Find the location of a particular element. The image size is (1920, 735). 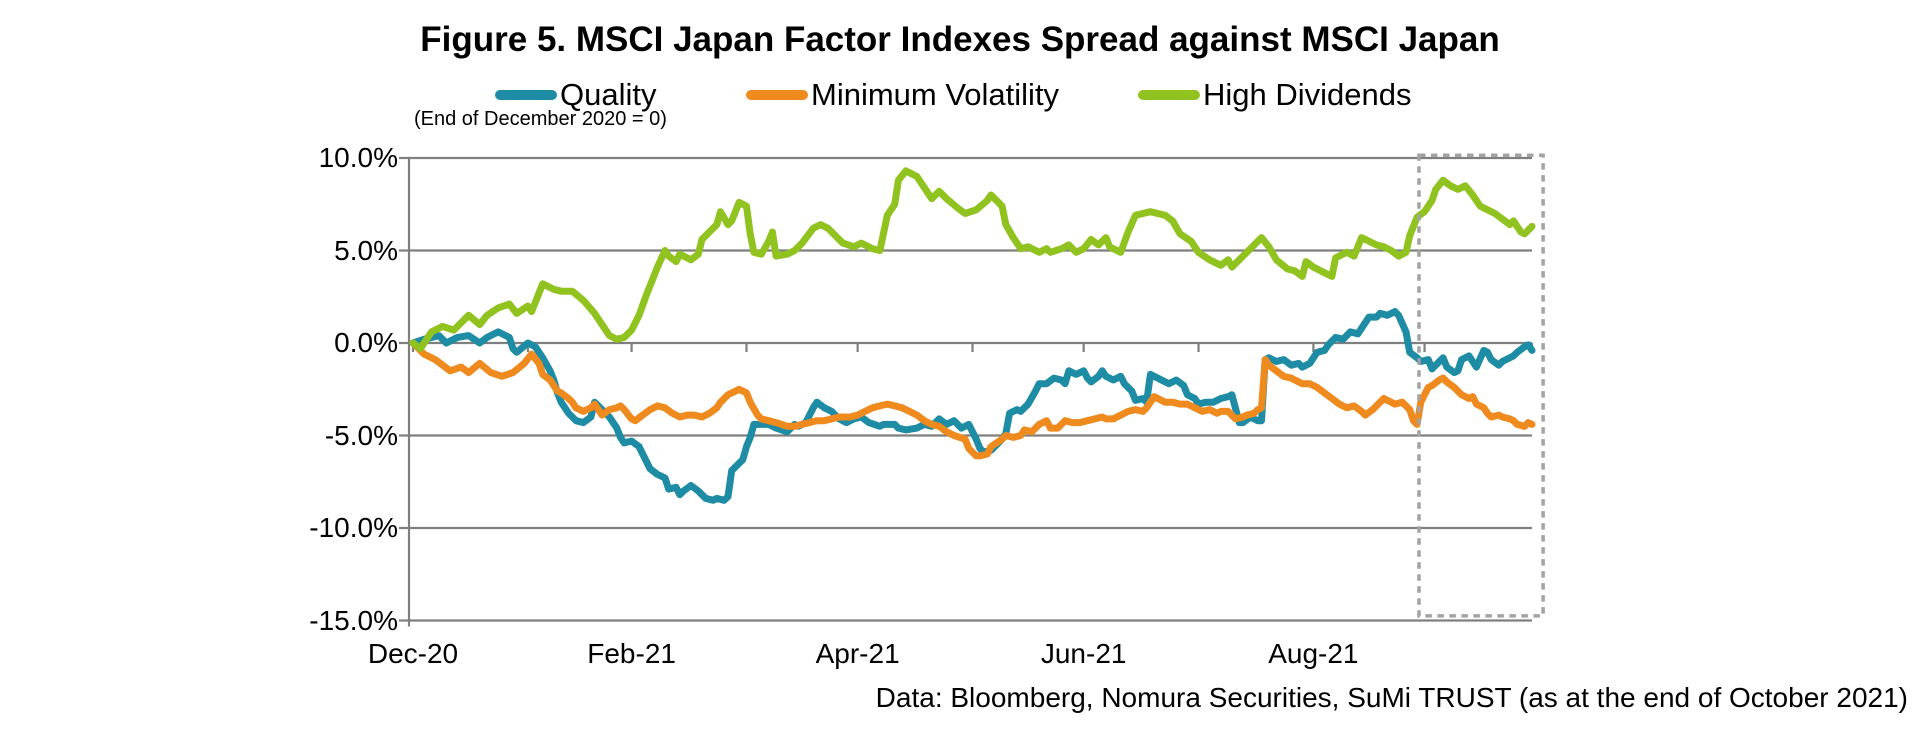

minimum-volatility-line-swatch-icon is located at coordinates (777, 95).